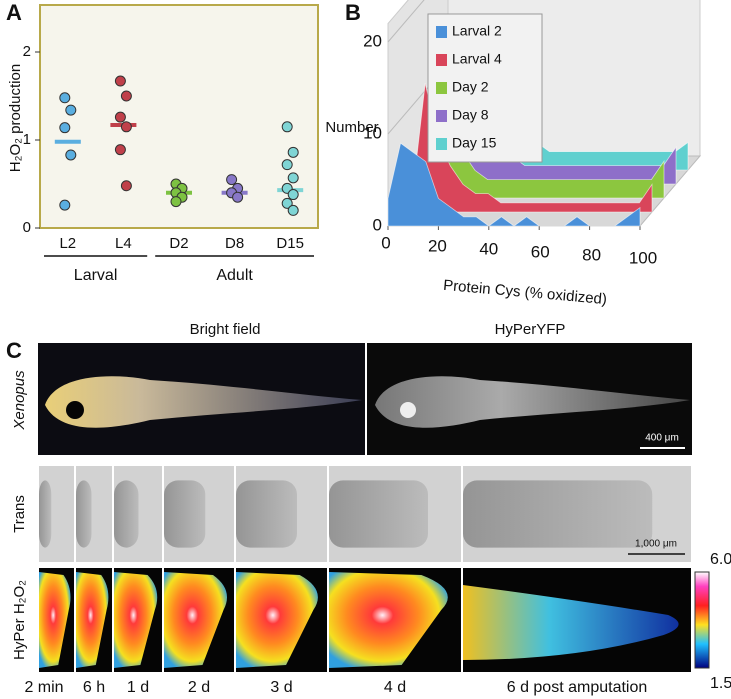  Describe the element at coordinates (178, 243) in the screenshot. I see `x-tick-label: D2` at that location.